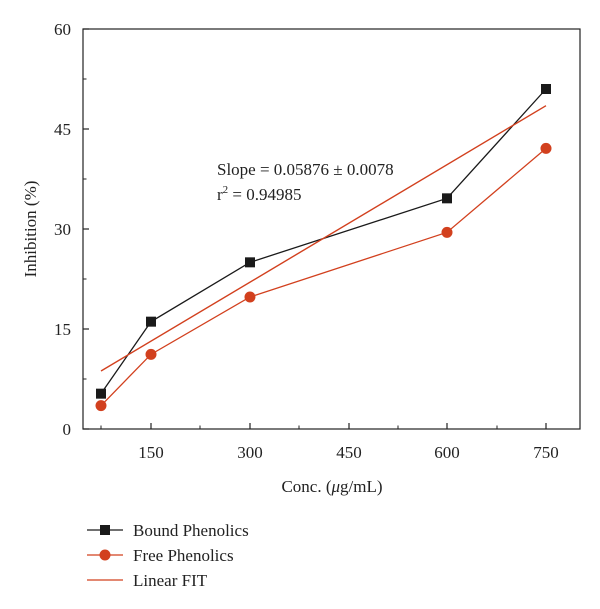 The width and height of the screenshot is (600, 609). Describe the element at coordinates (67, 429) in the screenshot. I see `y-tick-label: 0` at that location.